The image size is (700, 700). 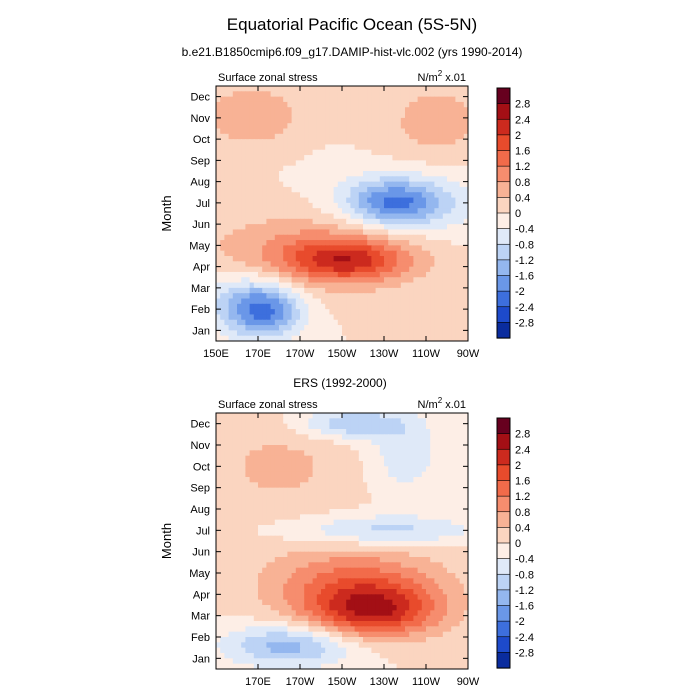 What do you see at coordinates (352, 24) in the screenshot?
I see `figure-title: Equatorial Pacific Ocean (5S-5N)` at bounding box center [352, 24].